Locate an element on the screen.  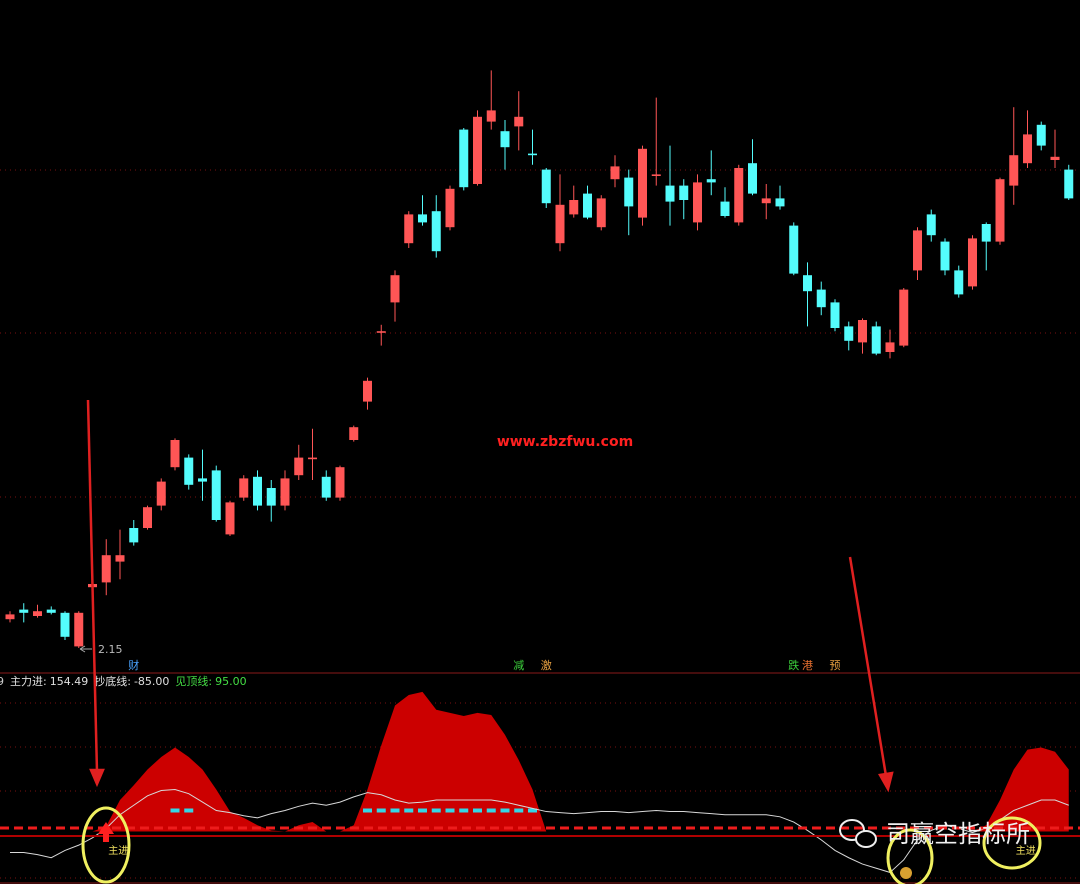
legend-label: 抄底线: is located at coordinates (112, 681).